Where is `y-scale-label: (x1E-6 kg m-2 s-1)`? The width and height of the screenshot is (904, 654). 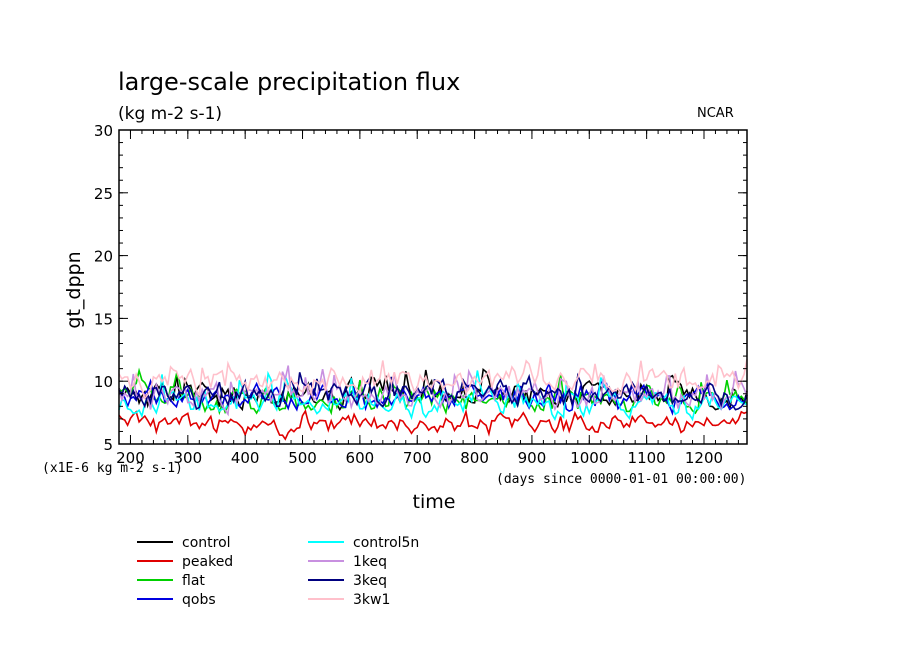
y-scale-label: (x1E-6 kg m-2 s-1) is located at coordinates (112, 468).